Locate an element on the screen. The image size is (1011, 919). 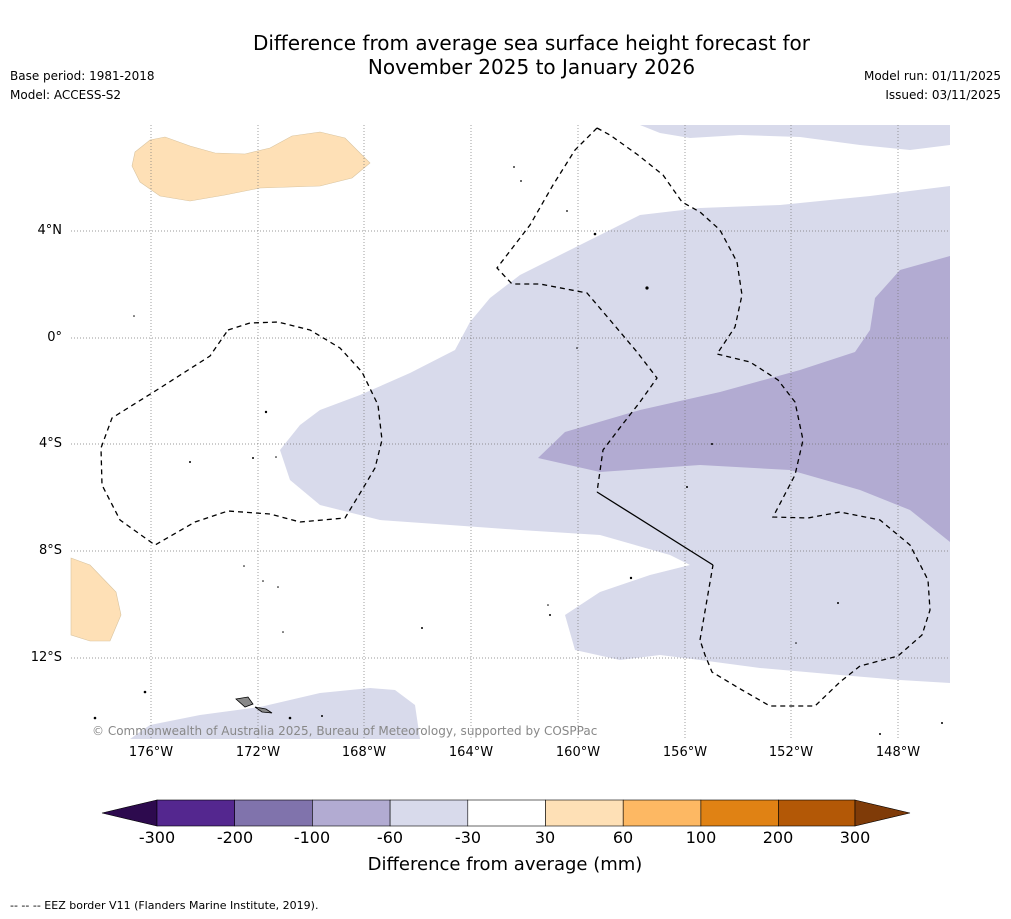
colorbar is located at coordinates (506, 813).